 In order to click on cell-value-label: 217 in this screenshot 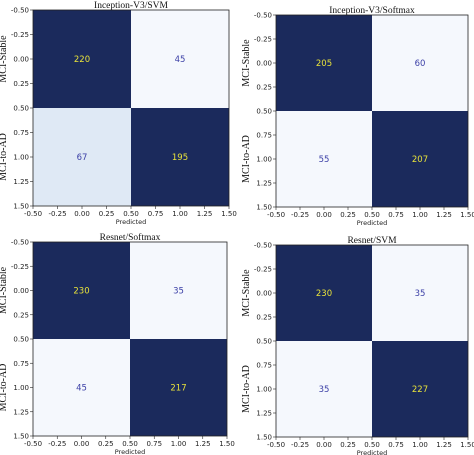, I will do `click(178, 389)`.